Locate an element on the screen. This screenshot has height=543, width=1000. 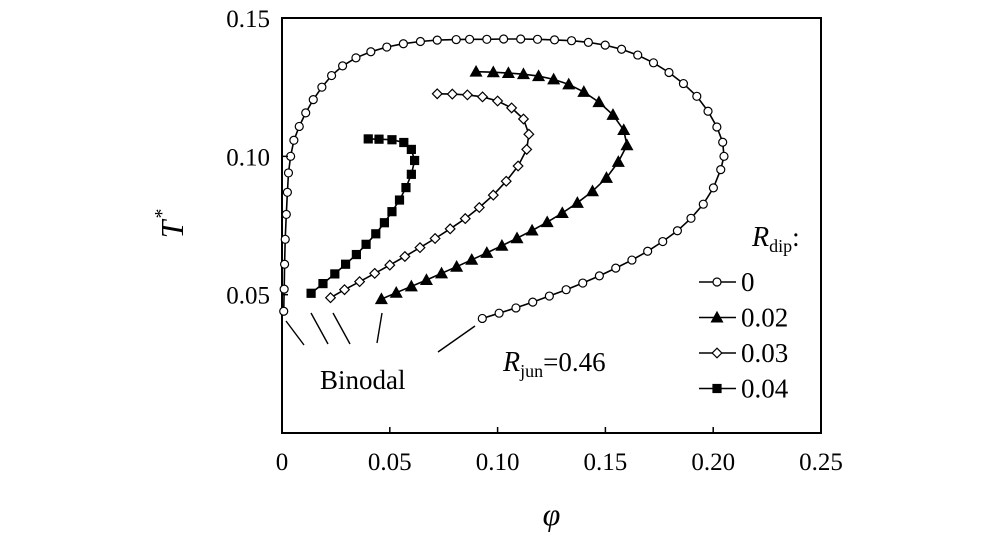
legend-label: 0.03 is located at coordinates (764, 353).